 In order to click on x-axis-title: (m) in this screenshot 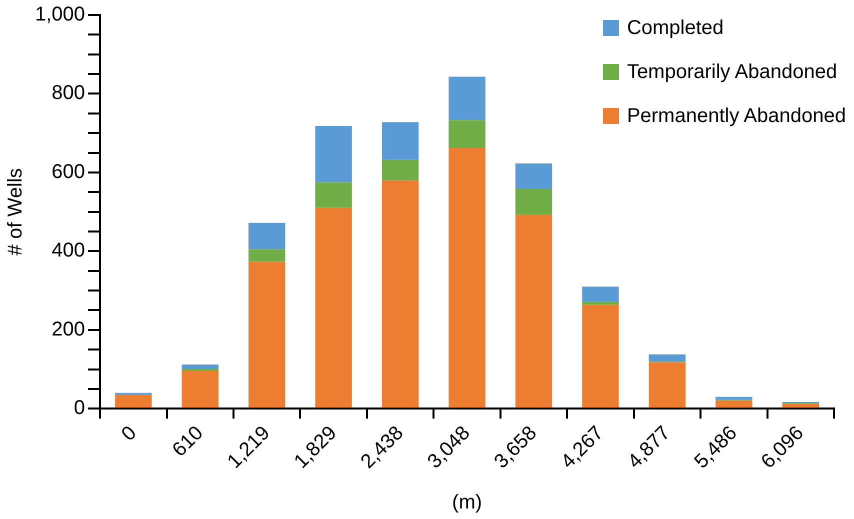, I will do `click(467, 503)`.